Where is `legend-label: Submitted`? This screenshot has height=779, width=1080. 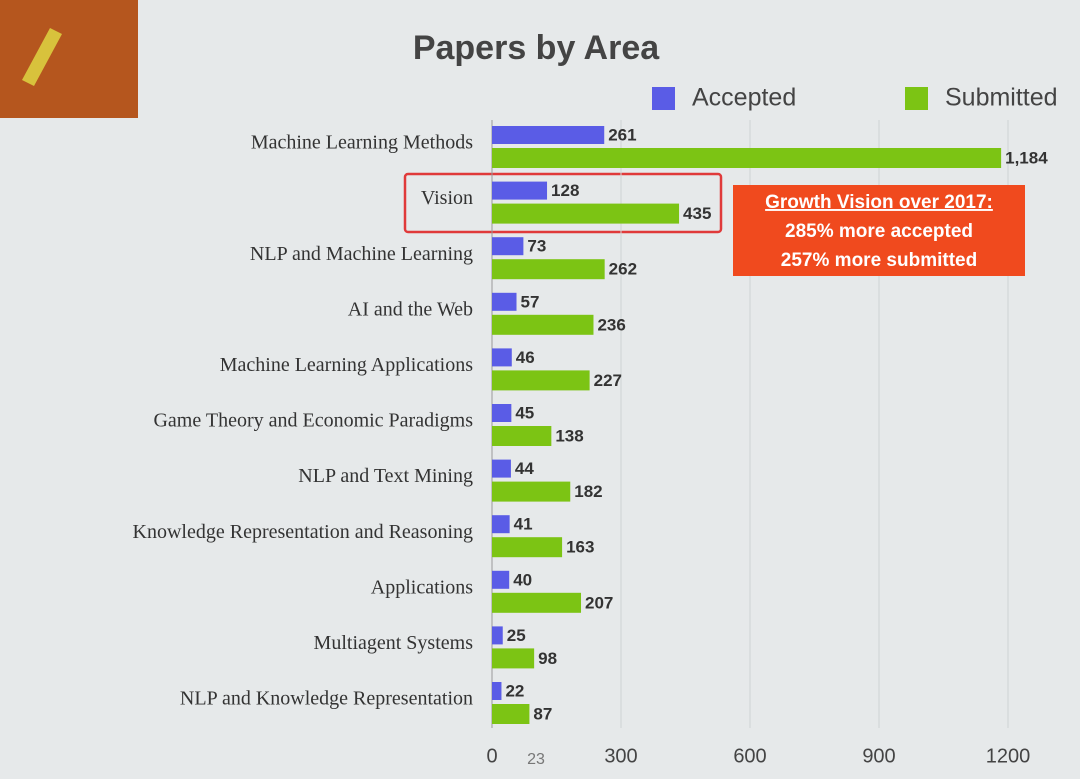 legend-label: Submitted is located at coordinates (1001, 98).